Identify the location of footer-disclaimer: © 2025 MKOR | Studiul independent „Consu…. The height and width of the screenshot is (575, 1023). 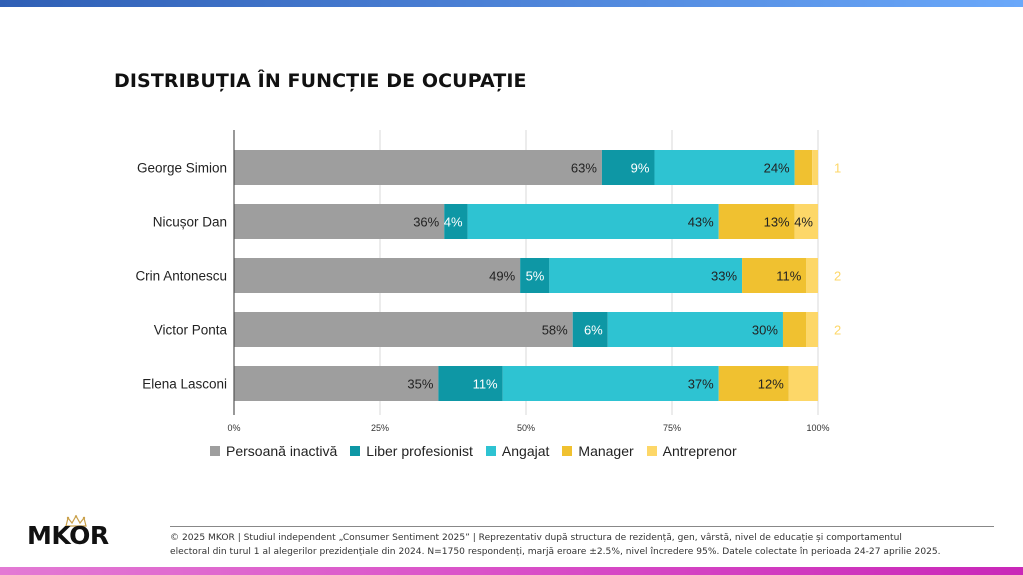
(580, 545).